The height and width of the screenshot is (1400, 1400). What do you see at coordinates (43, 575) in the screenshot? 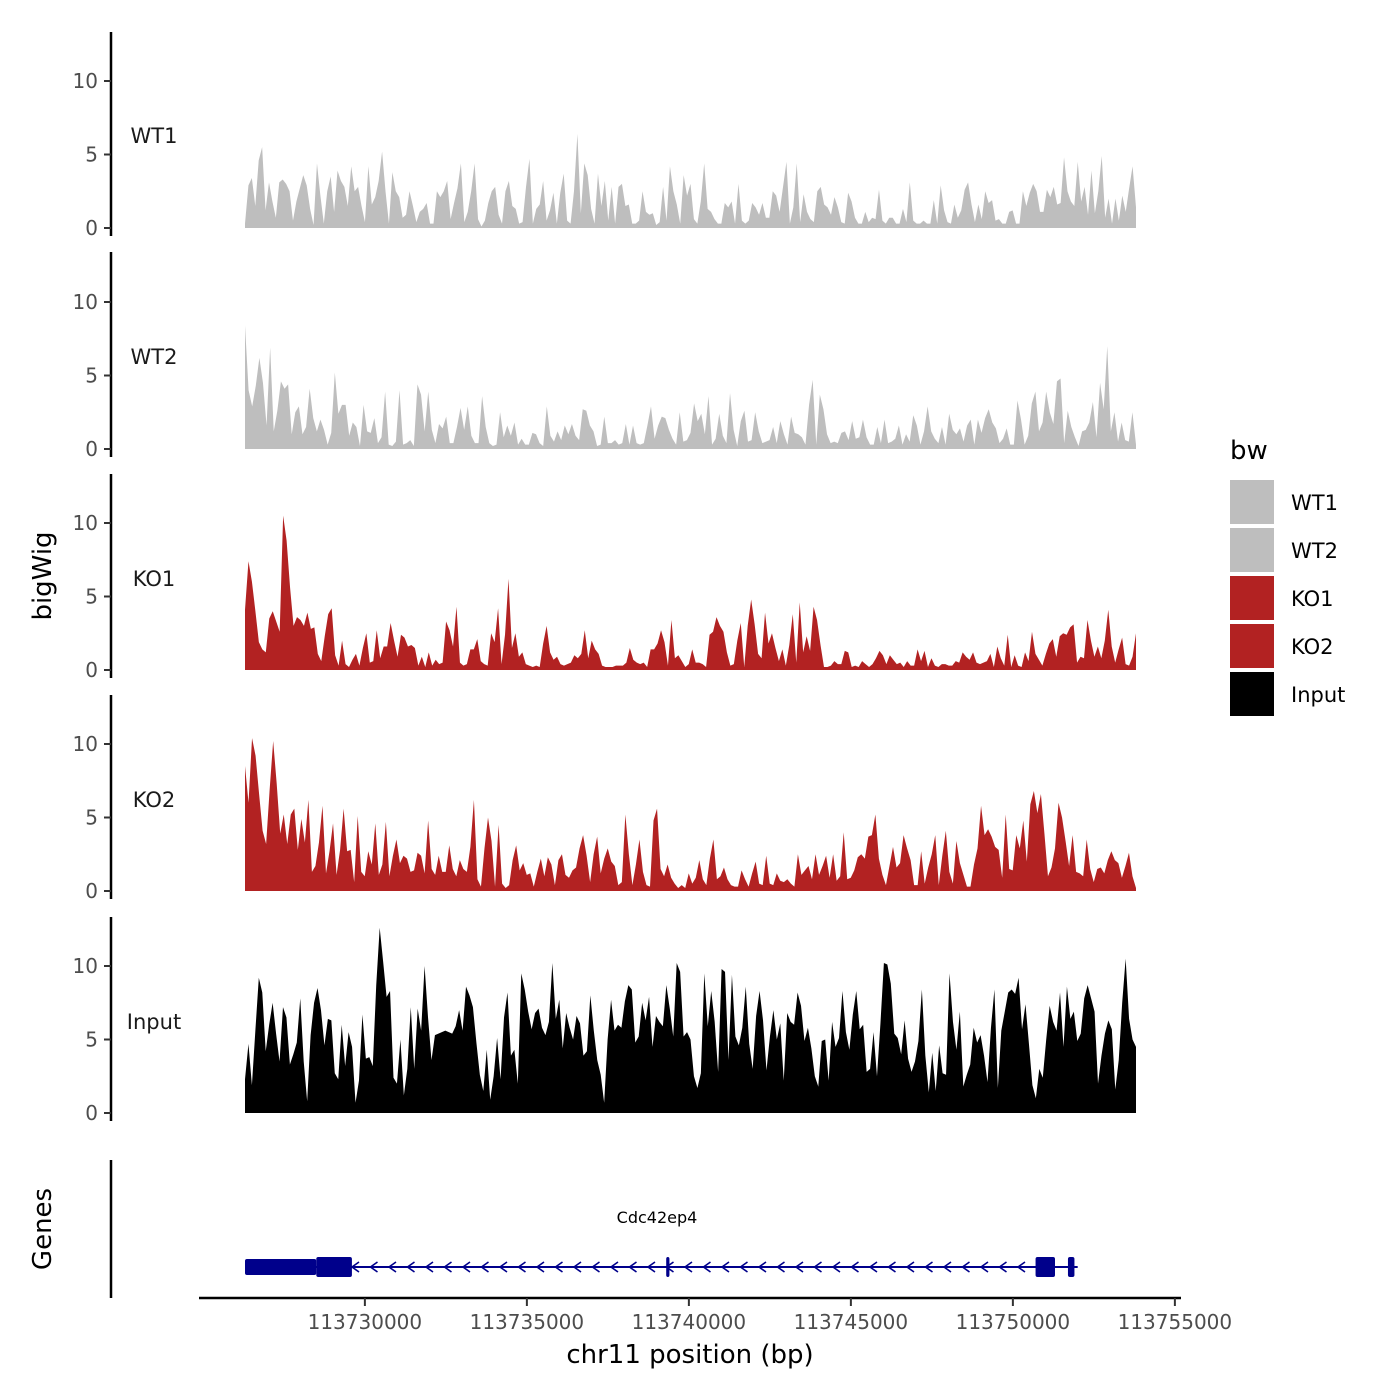
I see `y-axis-title: bigWig` at bounding box center [43, 575].